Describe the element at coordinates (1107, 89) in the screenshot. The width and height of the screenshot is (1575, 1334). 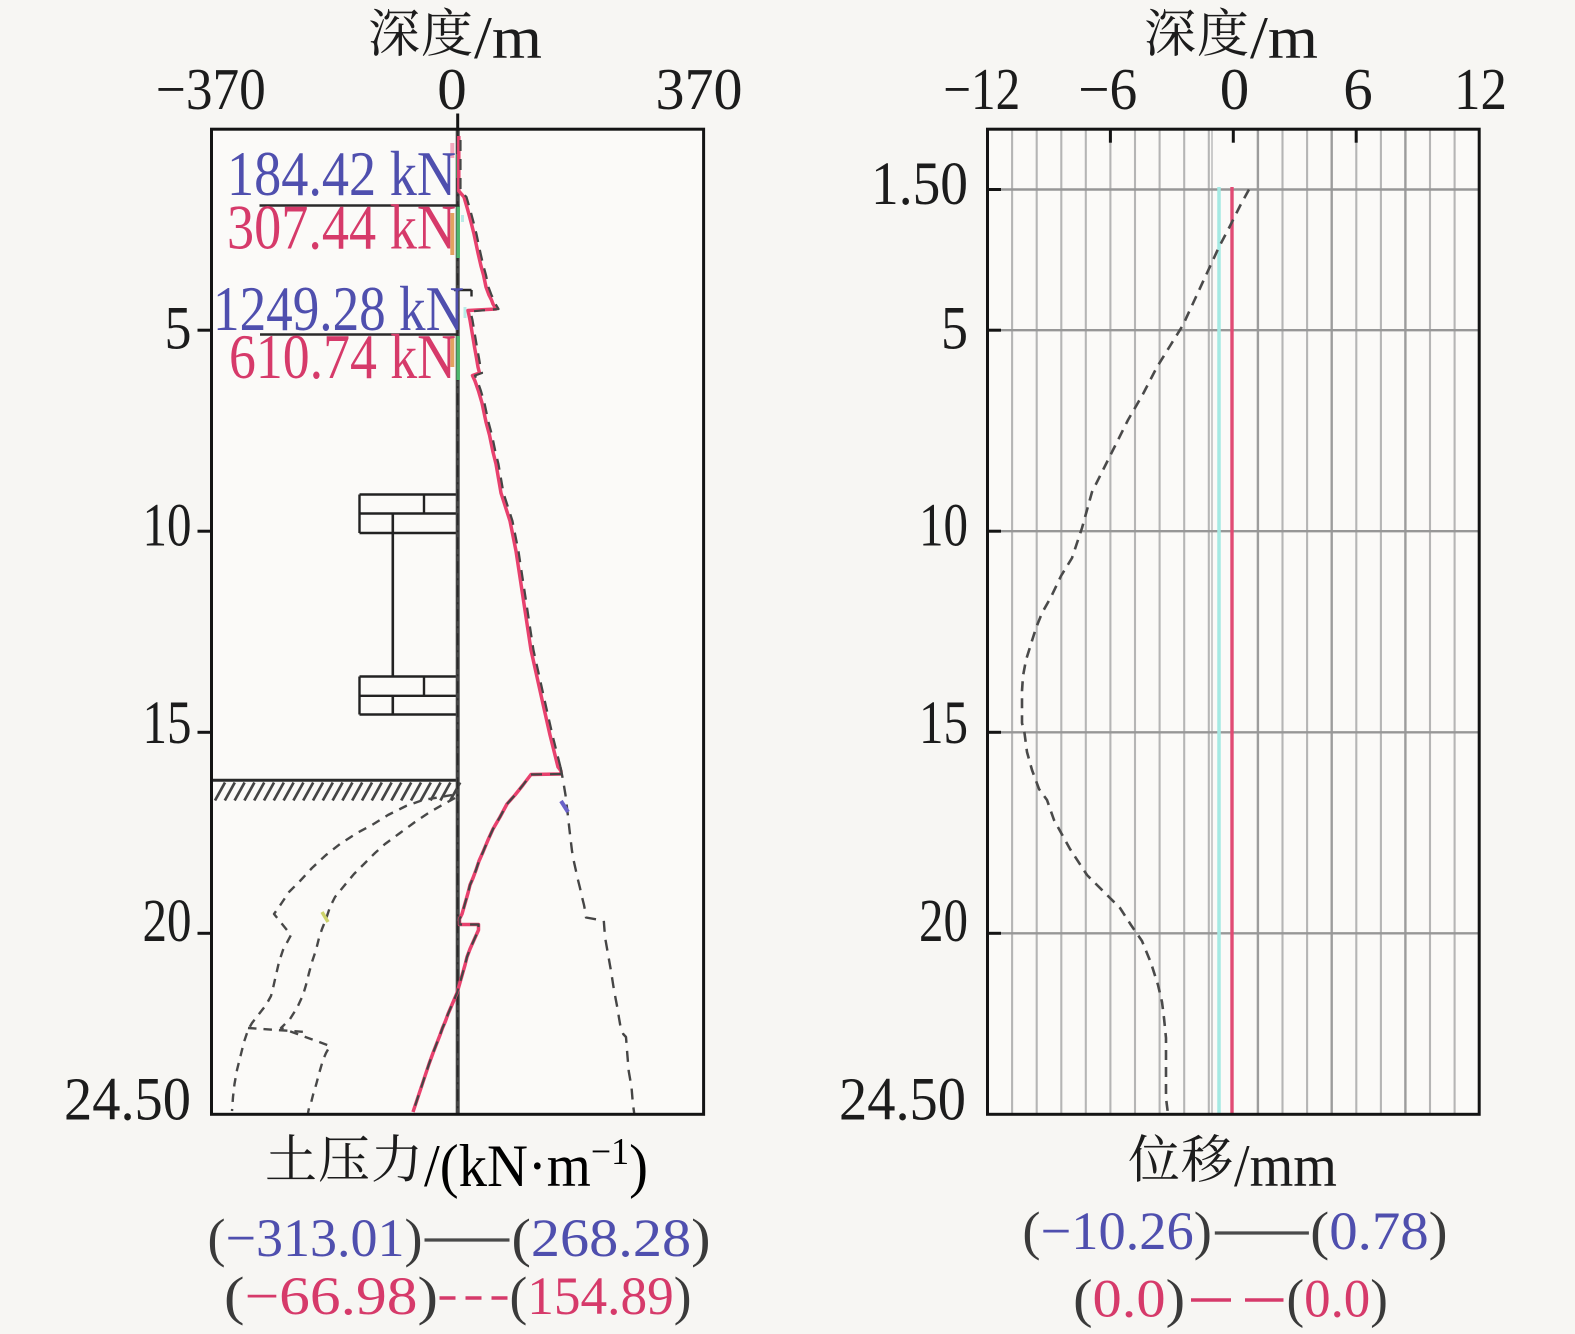
I see `svg-text: −6` at that location.